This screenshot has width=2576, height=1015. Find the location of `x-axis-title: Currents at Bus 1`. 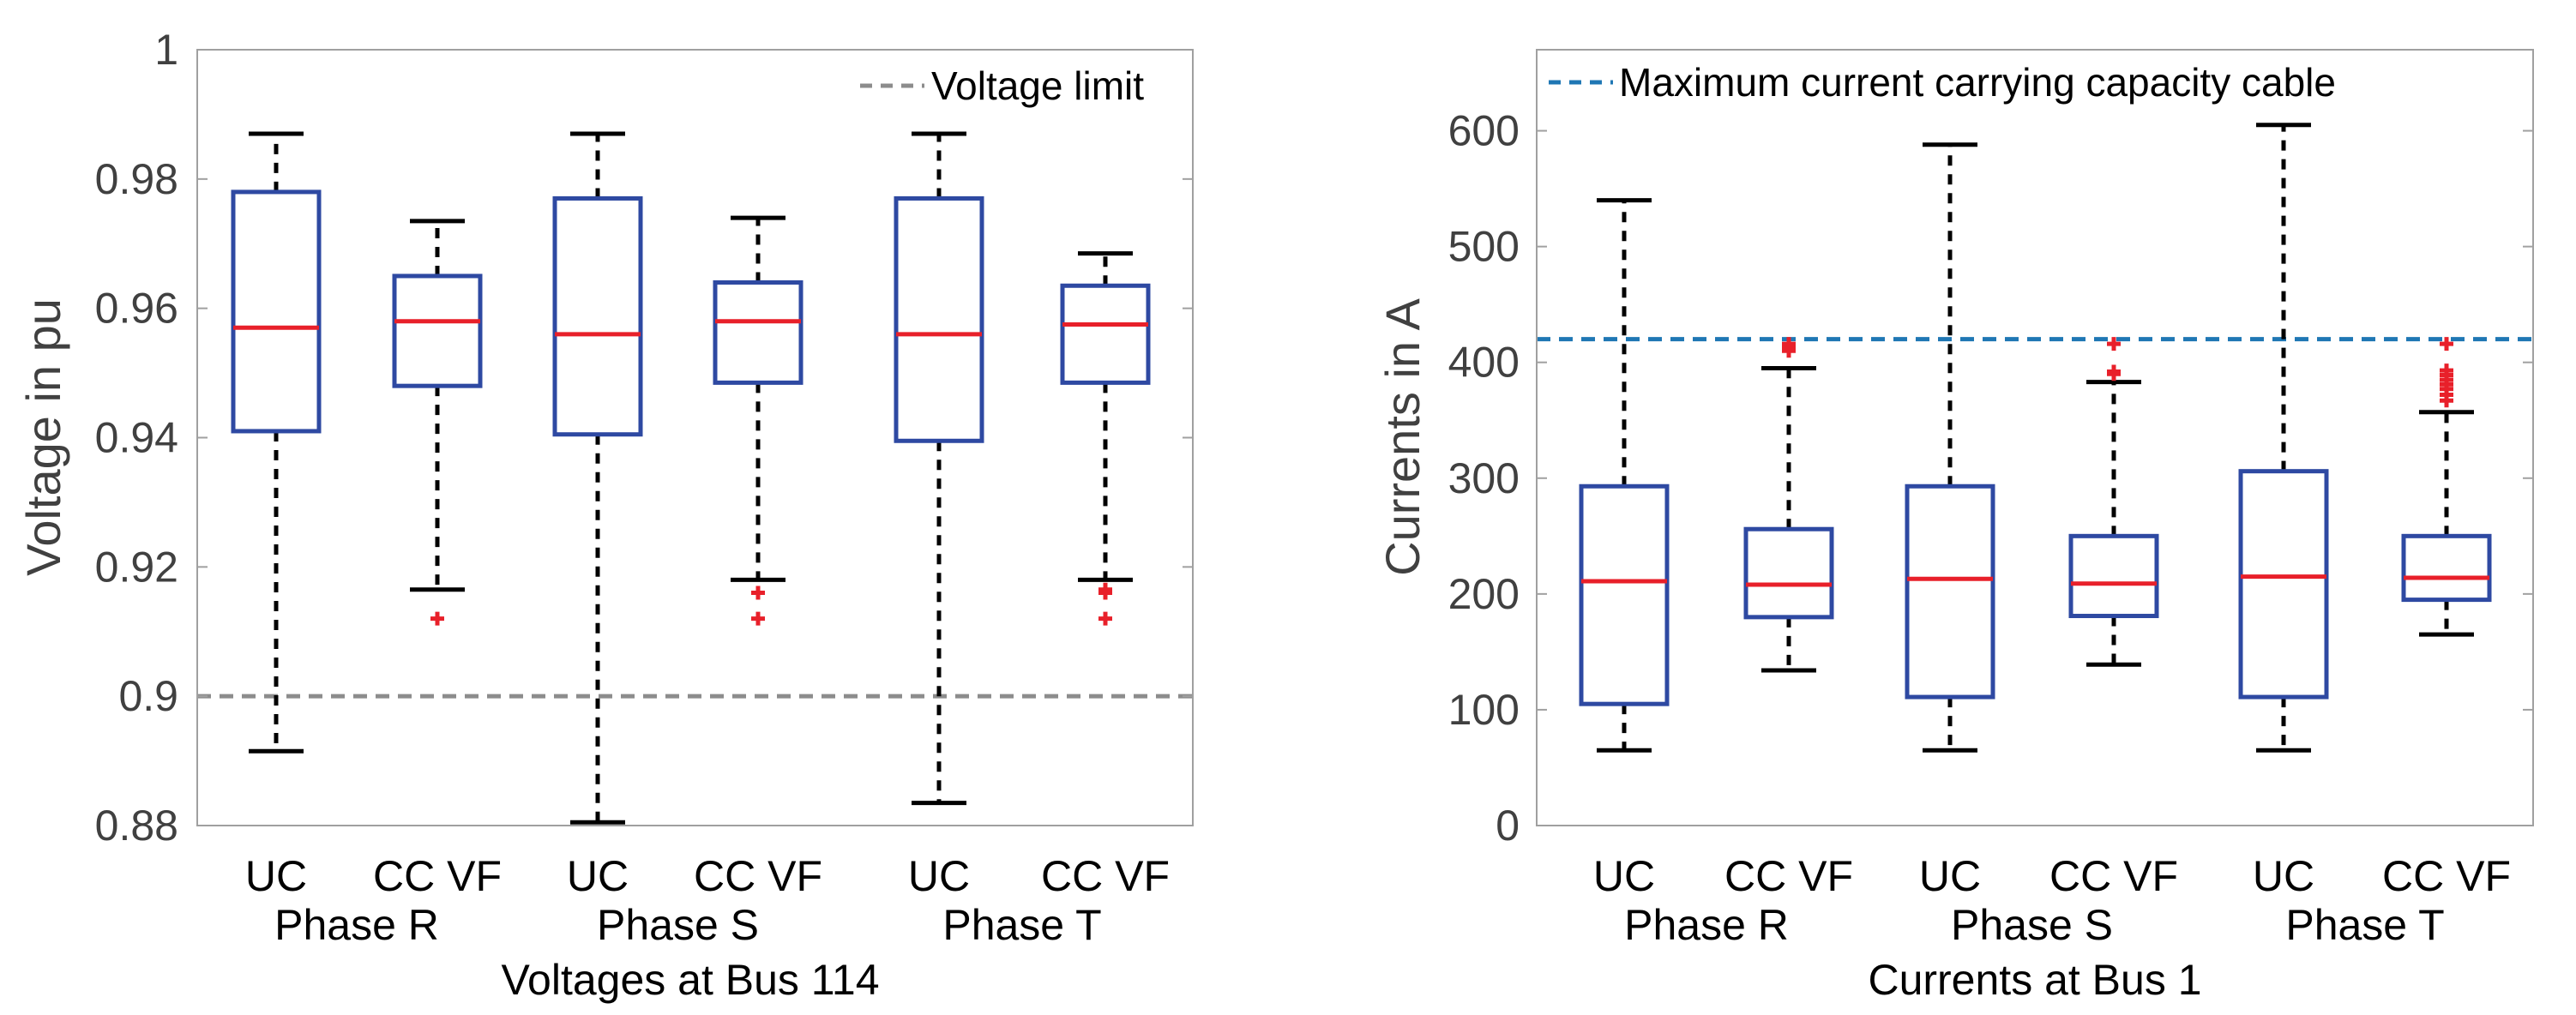

x-axis-title: Currents at Bus 1 is located at coordinates (2035, 980).